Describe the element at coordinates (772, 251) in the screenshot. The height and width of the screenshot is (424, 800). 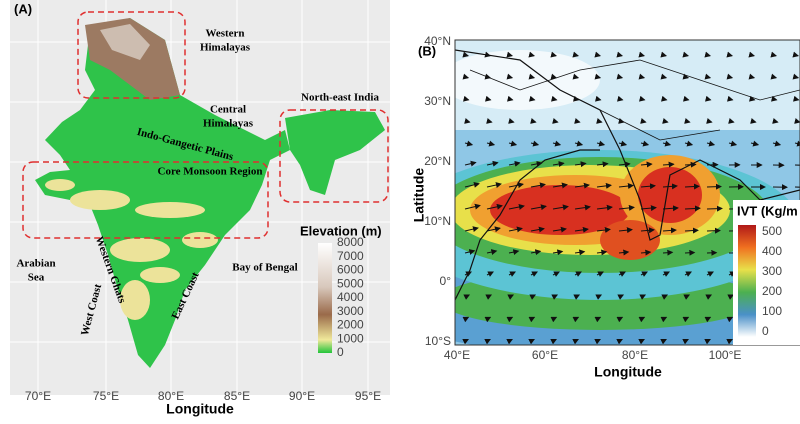
I see `legend-tick: 400` at that location.